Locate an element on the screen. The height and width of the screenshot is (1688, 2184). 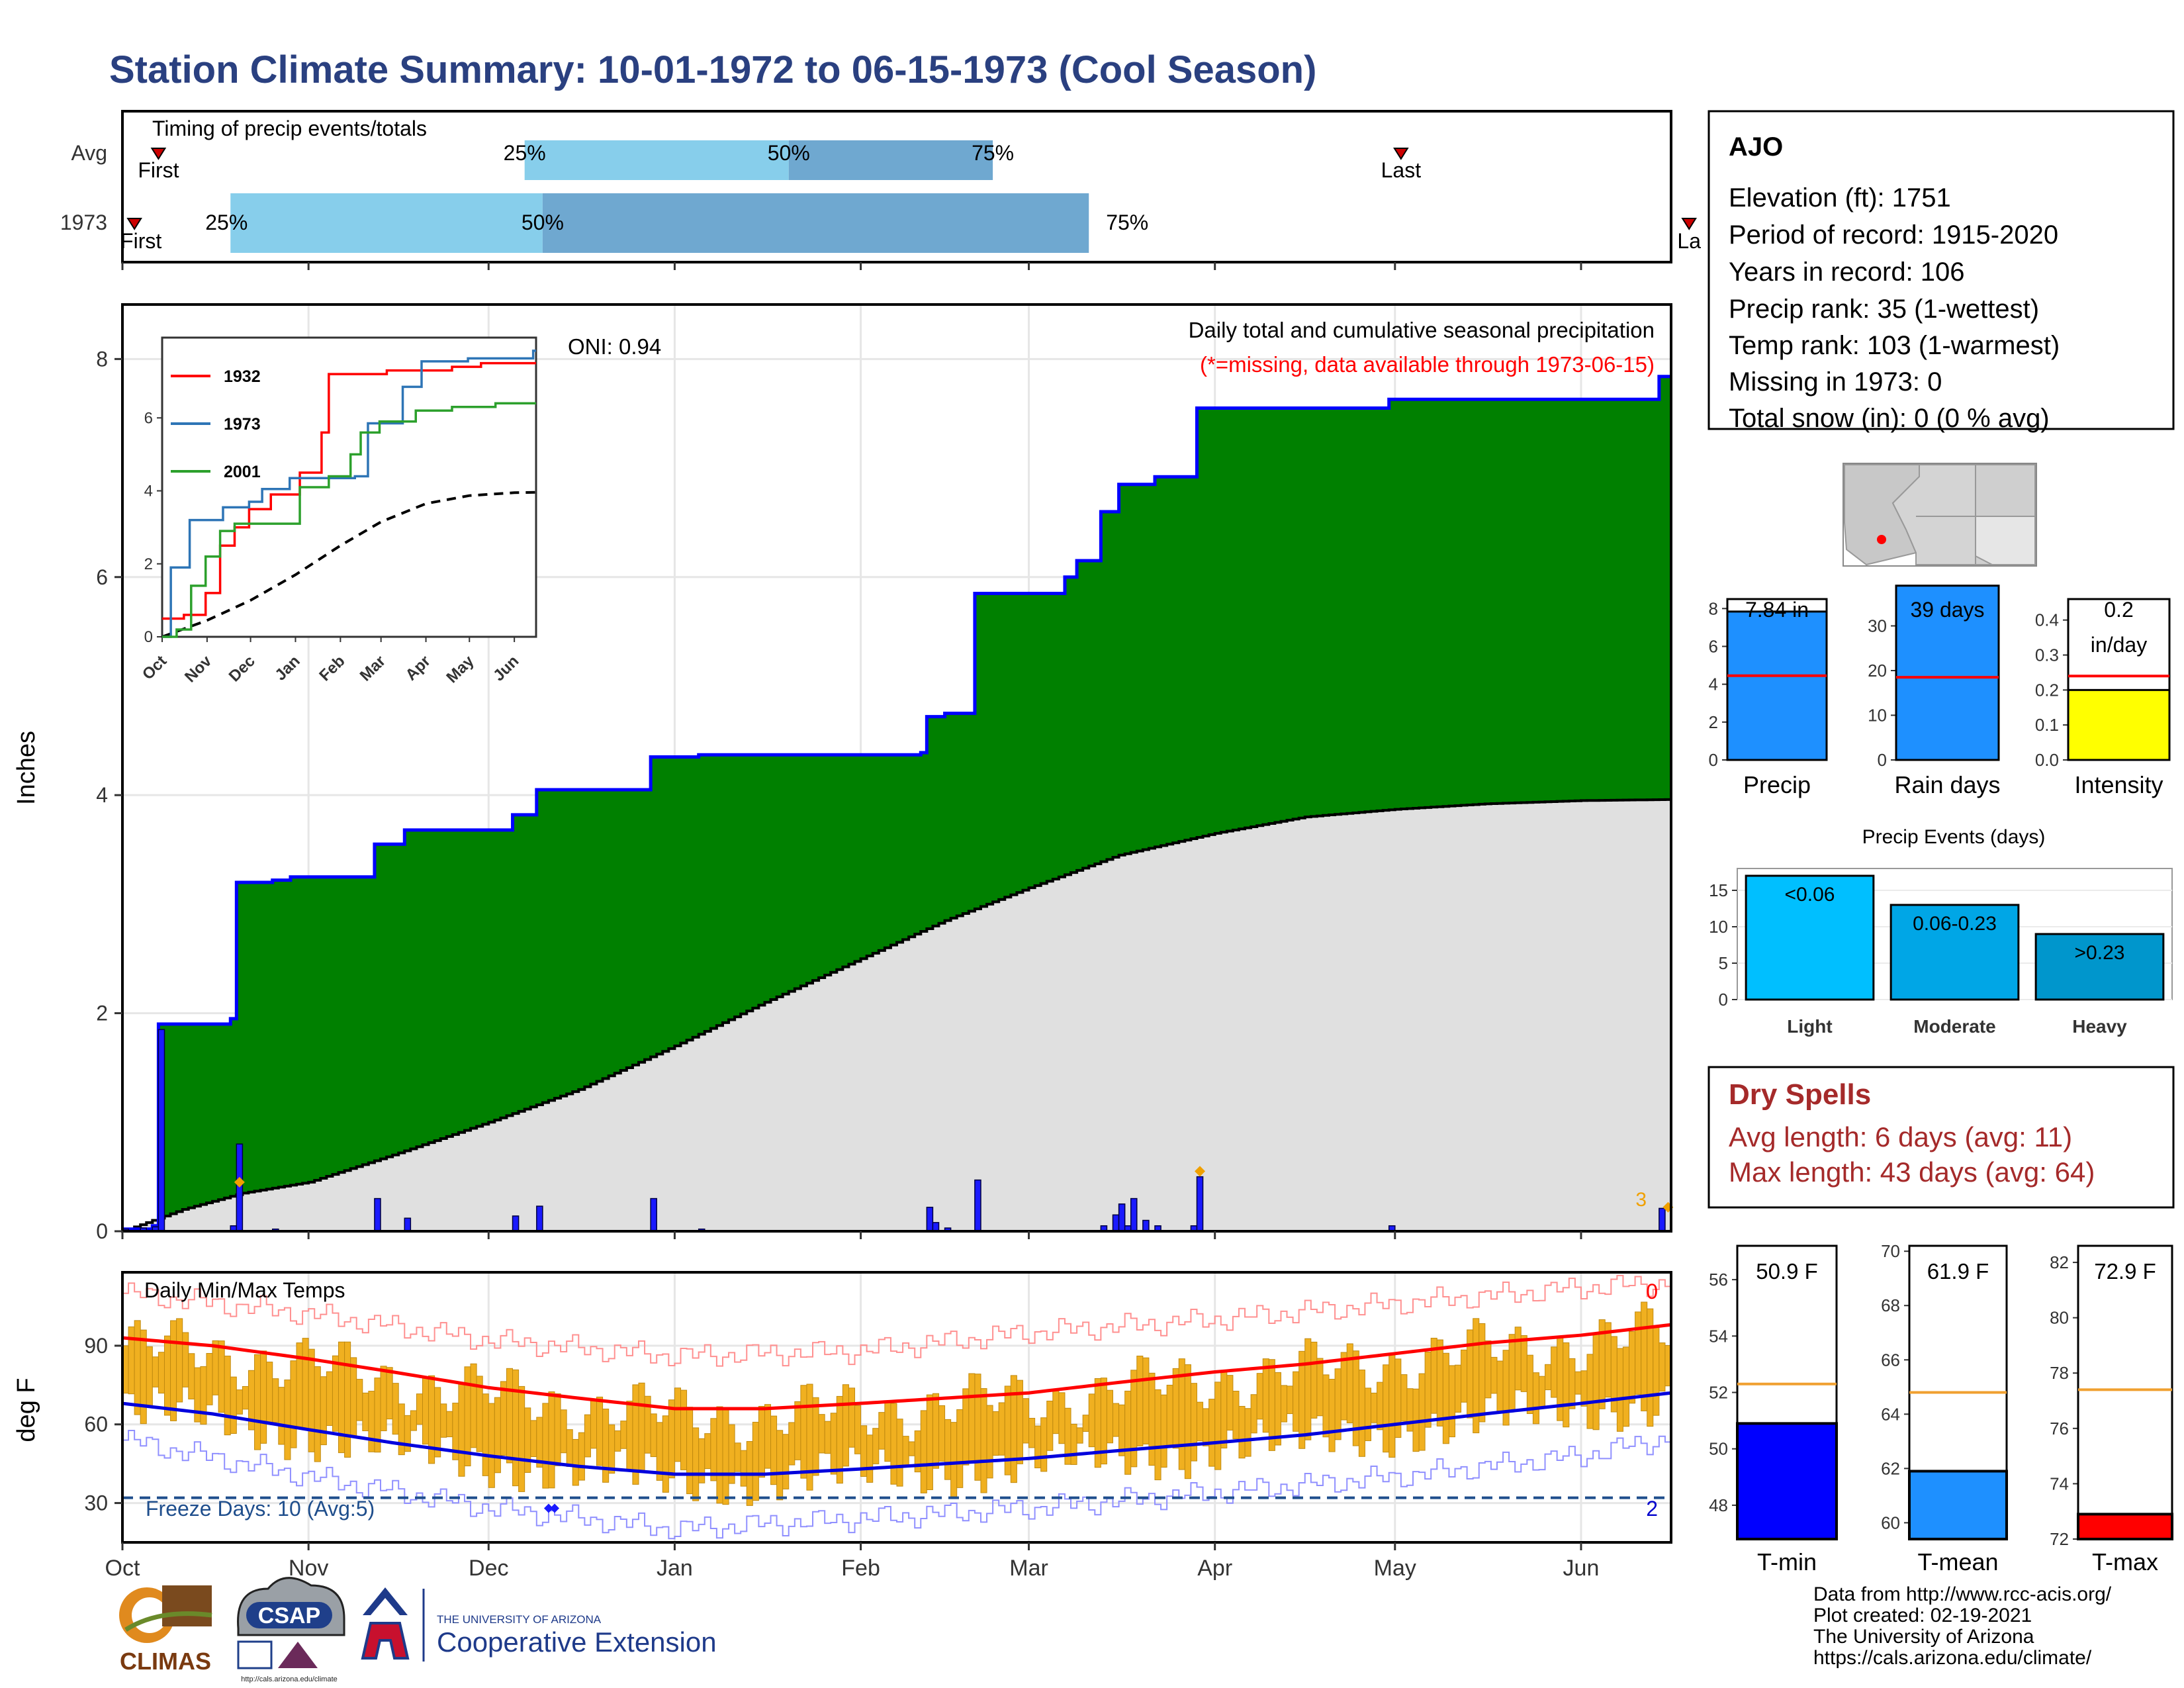
ua-small-text: THE UNIVERSITY OF ARIZONA is located at coordinates (519, 1619).